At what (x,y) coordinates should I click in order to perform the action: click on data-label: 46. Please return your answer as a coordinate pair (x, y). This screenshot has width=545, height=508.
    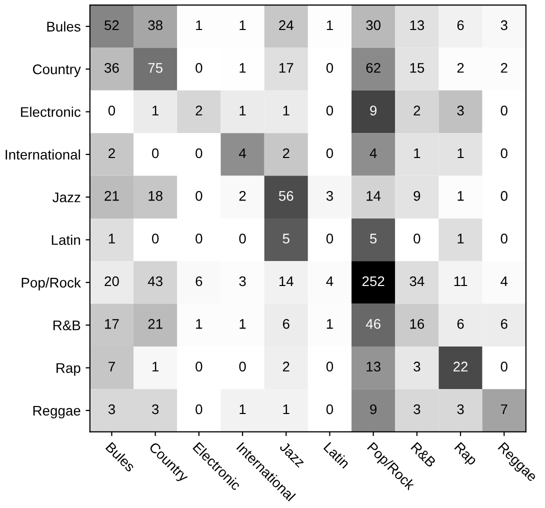
    Looking at the image, I should click on (373, 324).